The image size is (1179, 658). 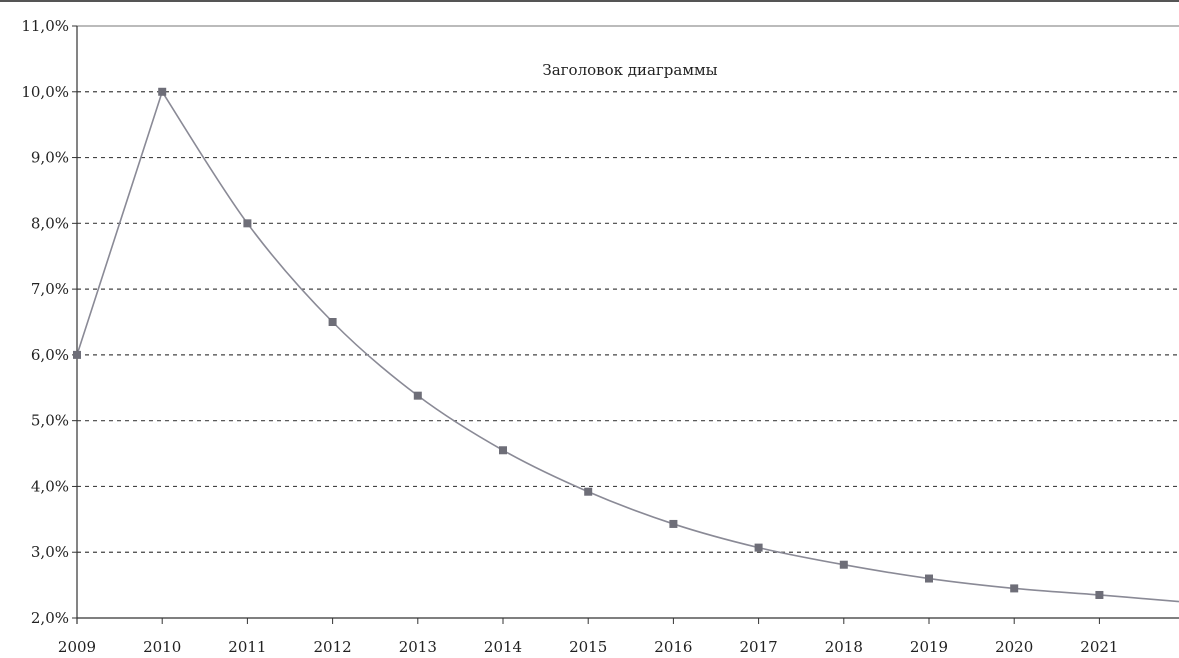 I want to click on x-tick-label: 2016, so click(x=673, y=647).